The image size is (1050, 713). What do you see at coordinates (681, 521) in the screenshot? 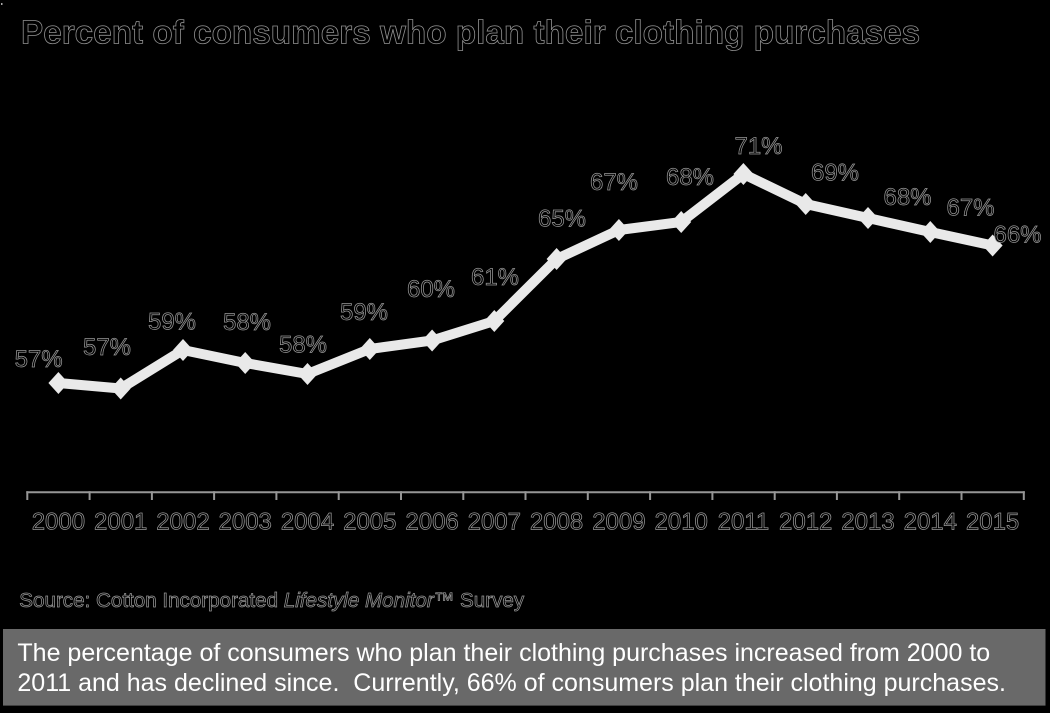
I see `svg-text: 2010` at bounding box center [681, 521].